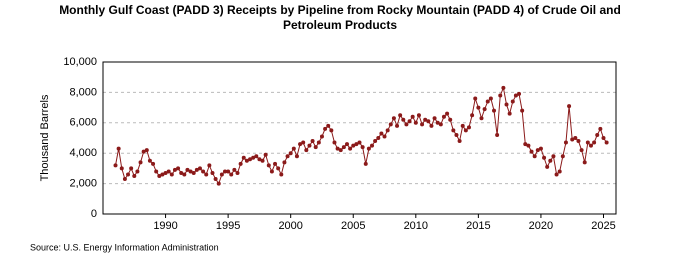 The height and width of the screenshot is (275, 675). Describe the element at coordinates (416, 226) in the screenshot. I see `x-tick-label: 2010` at that location.